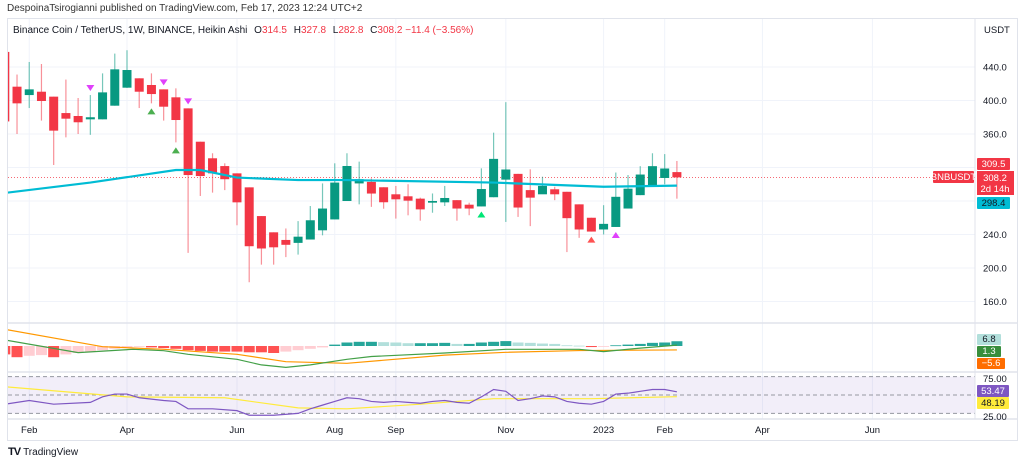  I want to click on macd-histogram-tag-bg, so click(989, 339).